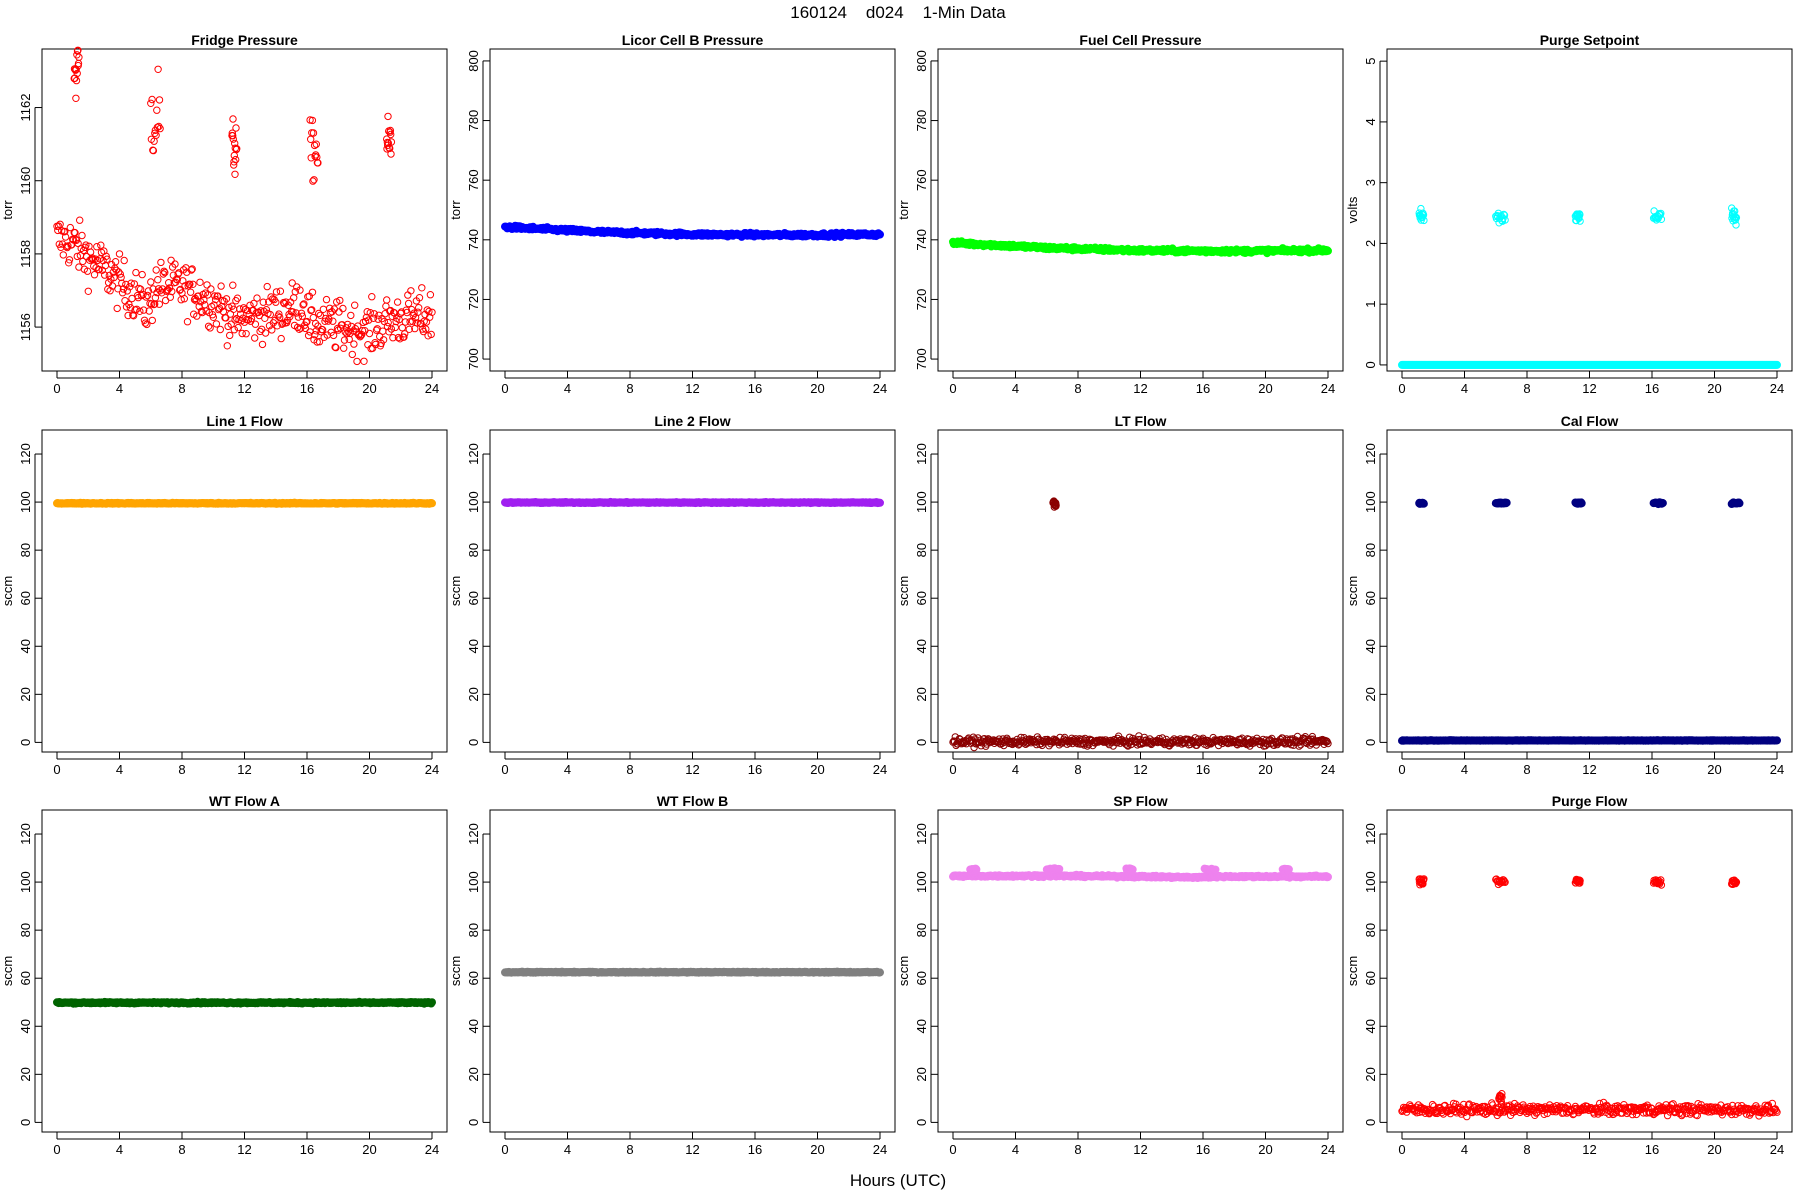 Image resolution: width=1800 pixels, height=1200 pixels. I want to click on y-tick-label: 100, so click(25, 502).